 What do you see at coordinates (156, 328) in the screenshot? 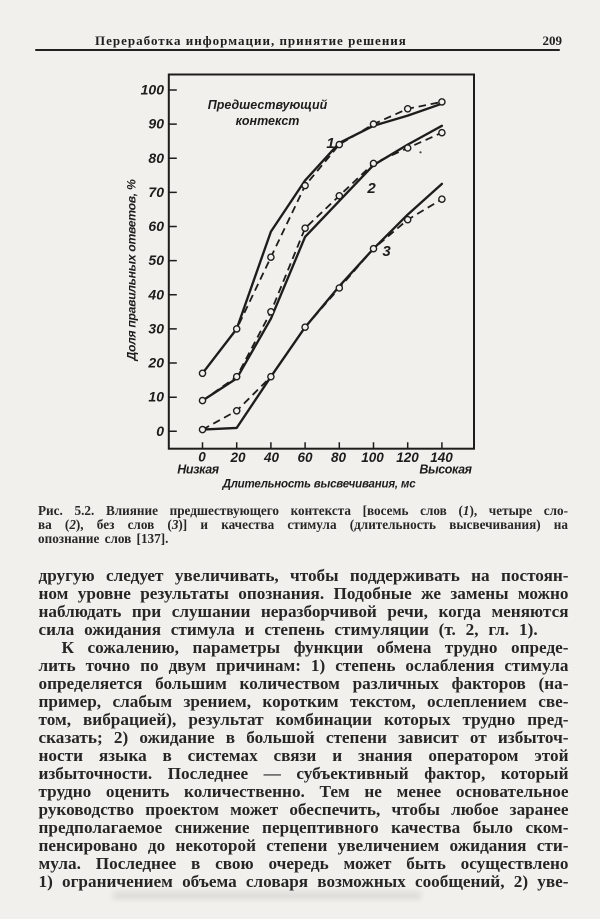
I see `svg-text: 30` at bounding box center [156, 328].